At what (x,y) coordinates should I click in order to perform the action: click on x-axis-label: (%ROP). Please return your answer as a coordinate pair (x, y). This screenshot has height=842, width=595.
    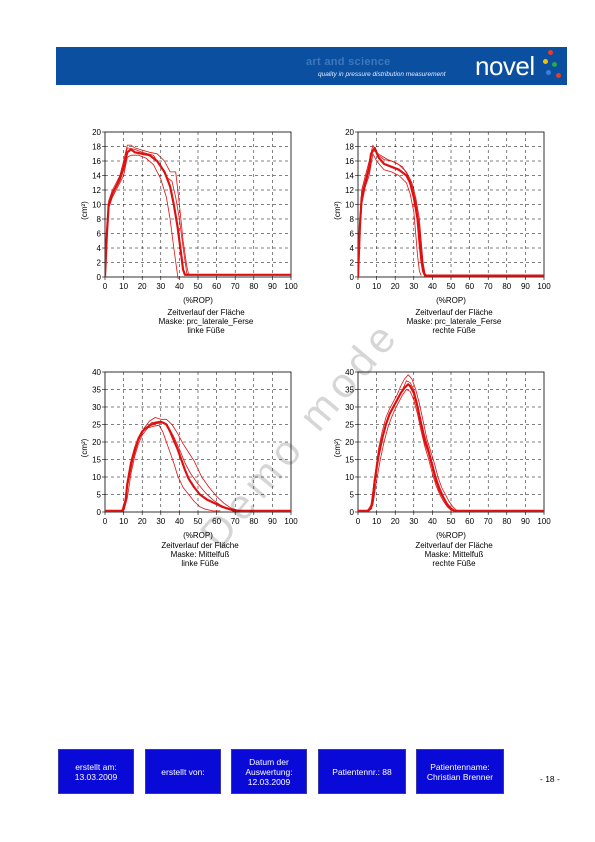
    Looking at the image, I should click on (198, 535).